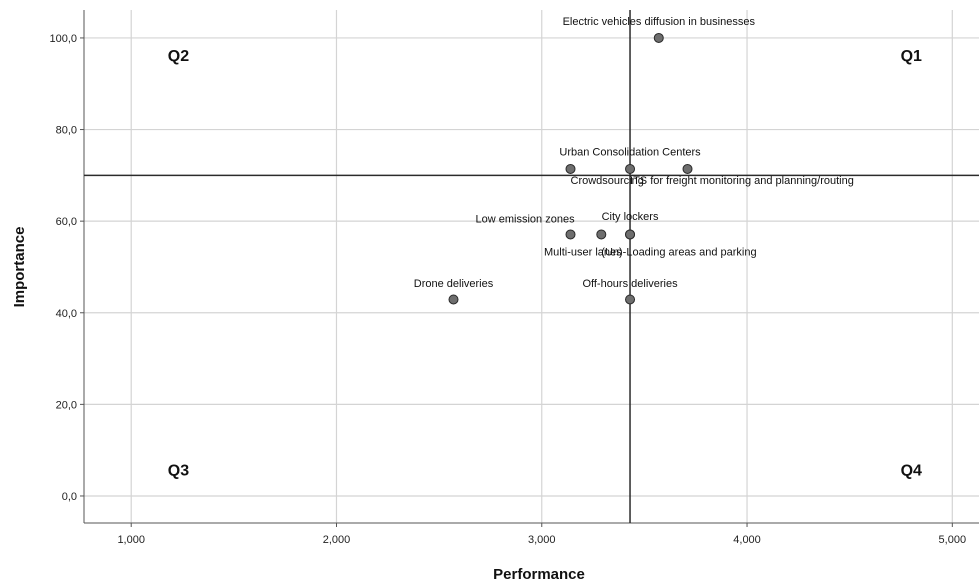  Describe the element at coordinates (539, 574) in the screenshot. I see `x-axis-title: Performance` at that location.